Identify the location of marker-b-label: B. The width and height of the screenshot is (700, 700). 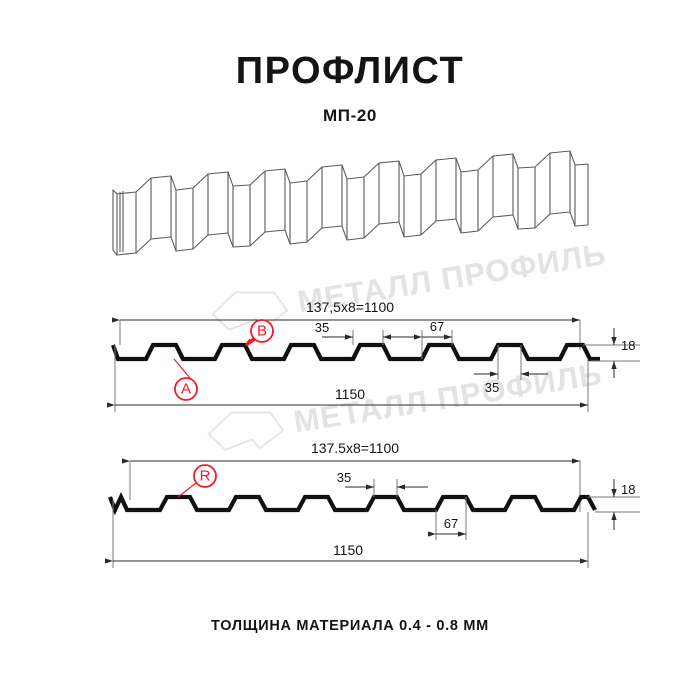
(262, 331).